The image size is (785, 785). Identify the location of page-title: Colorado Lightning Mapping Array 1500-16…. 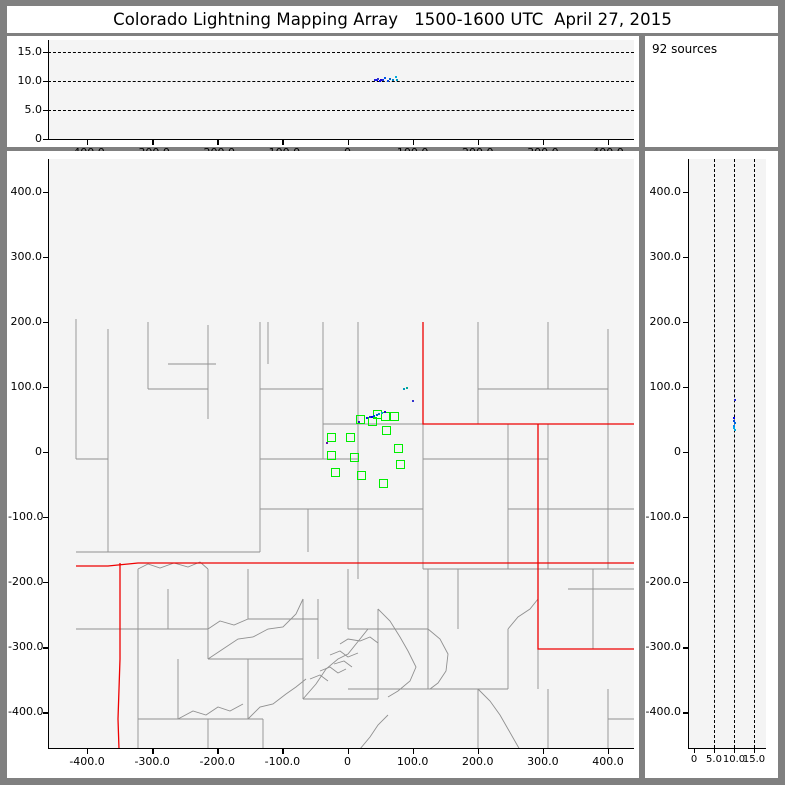
(392, 19).